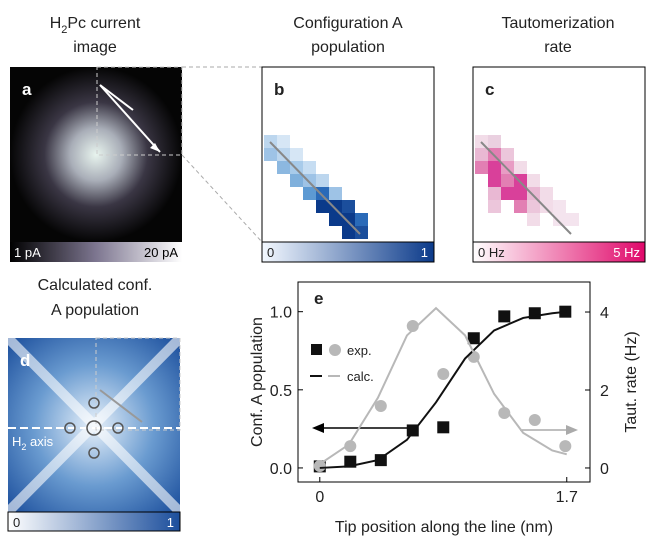 The image size is (646, 542). What do you see at coordinates (95, 285) in the screenshot?
I see `panel-title: Calculated conf.` at bounding box center [95, 285].